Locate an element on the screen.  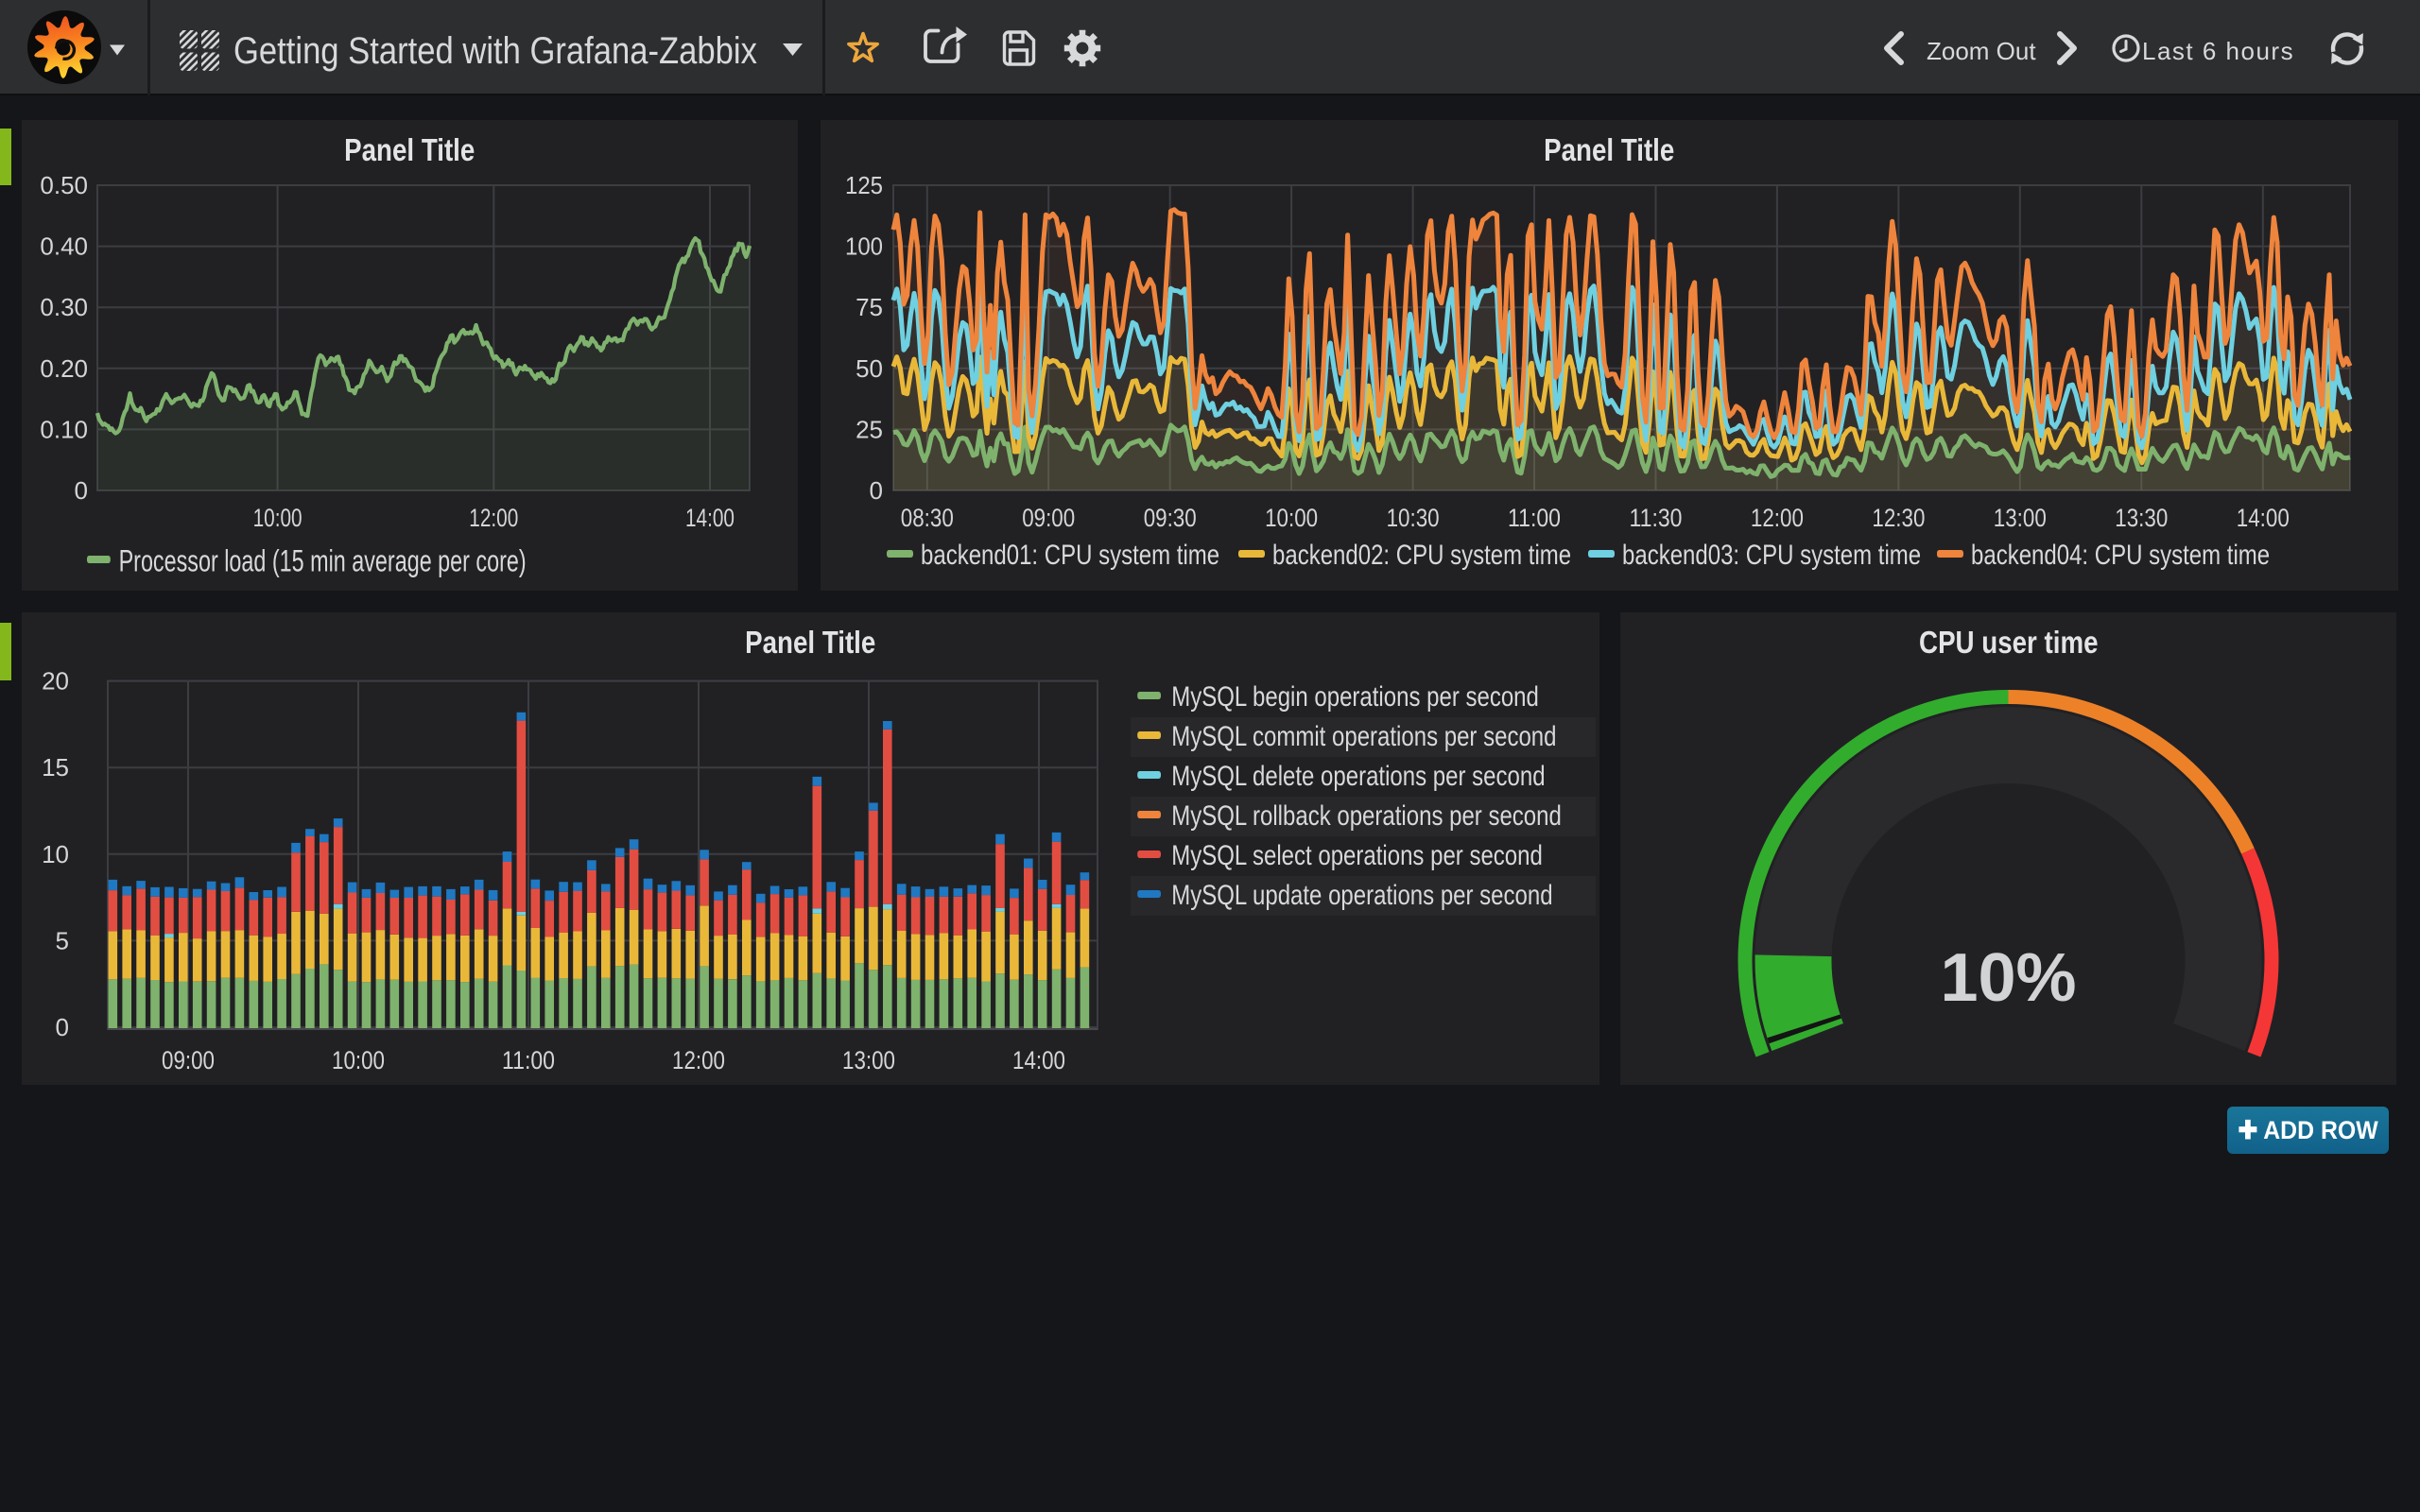
svg-text: 10 is located at coordinates (55, 854).